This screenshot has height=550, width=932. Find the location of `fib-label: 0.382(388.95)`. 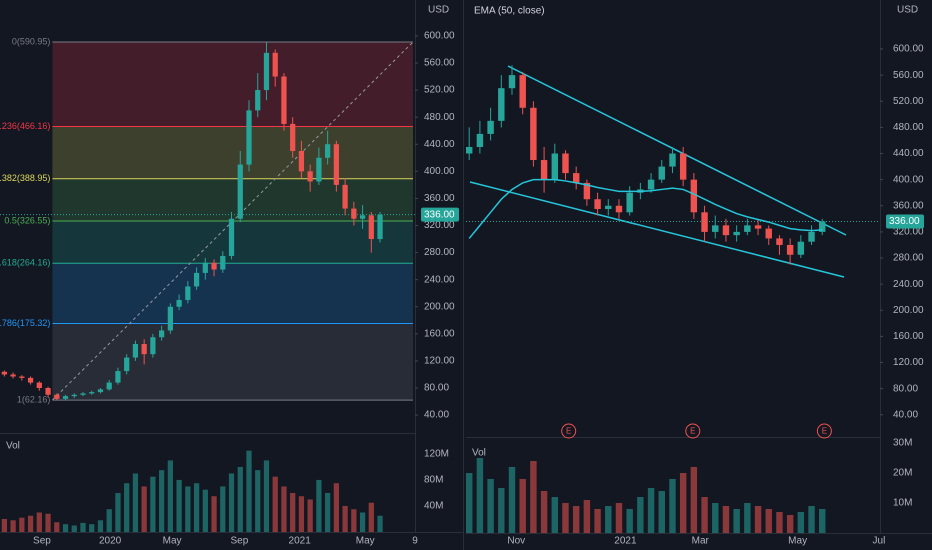

fib-label: 0.382(388.95) is located at coordinates (25, 178).